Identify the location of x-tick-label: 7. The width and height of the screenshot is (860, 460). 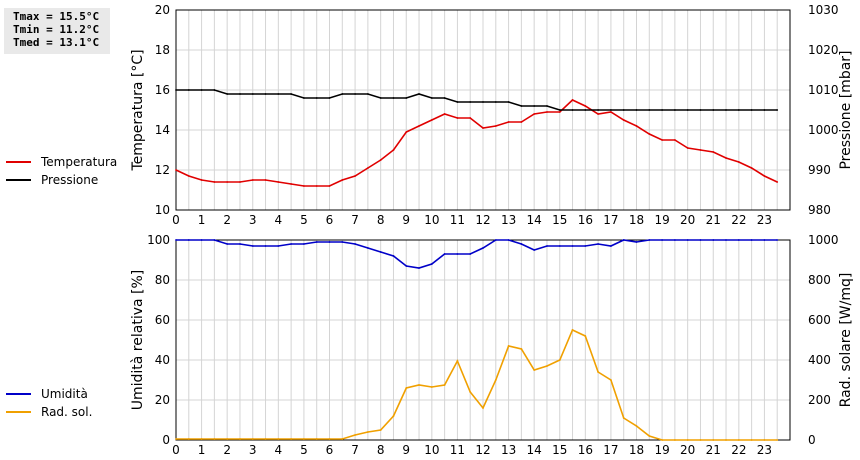
(355, 220).